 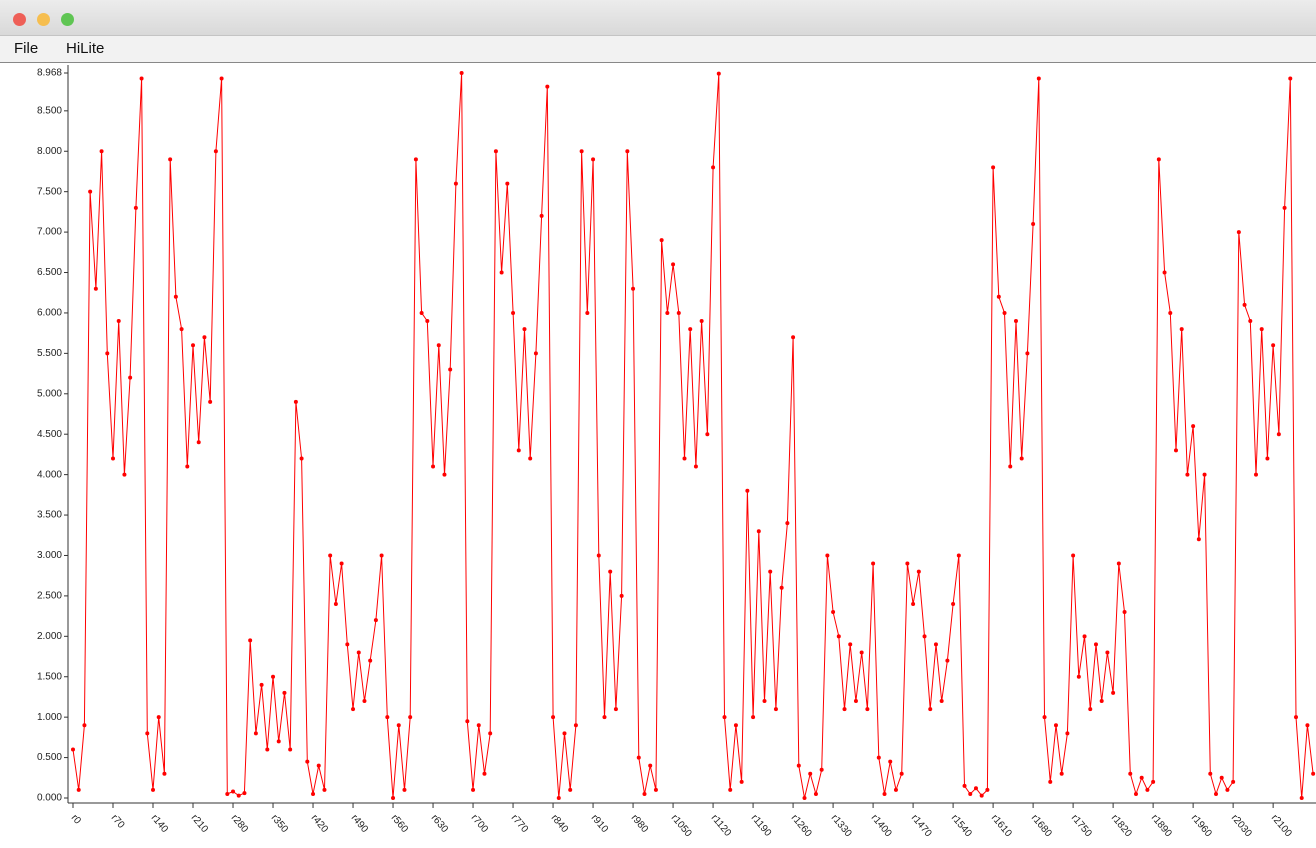 What do you see at coordinates (440, 824) in the screenshot?
I see `x-tick-label: r630` at bounding box center [440, 824].